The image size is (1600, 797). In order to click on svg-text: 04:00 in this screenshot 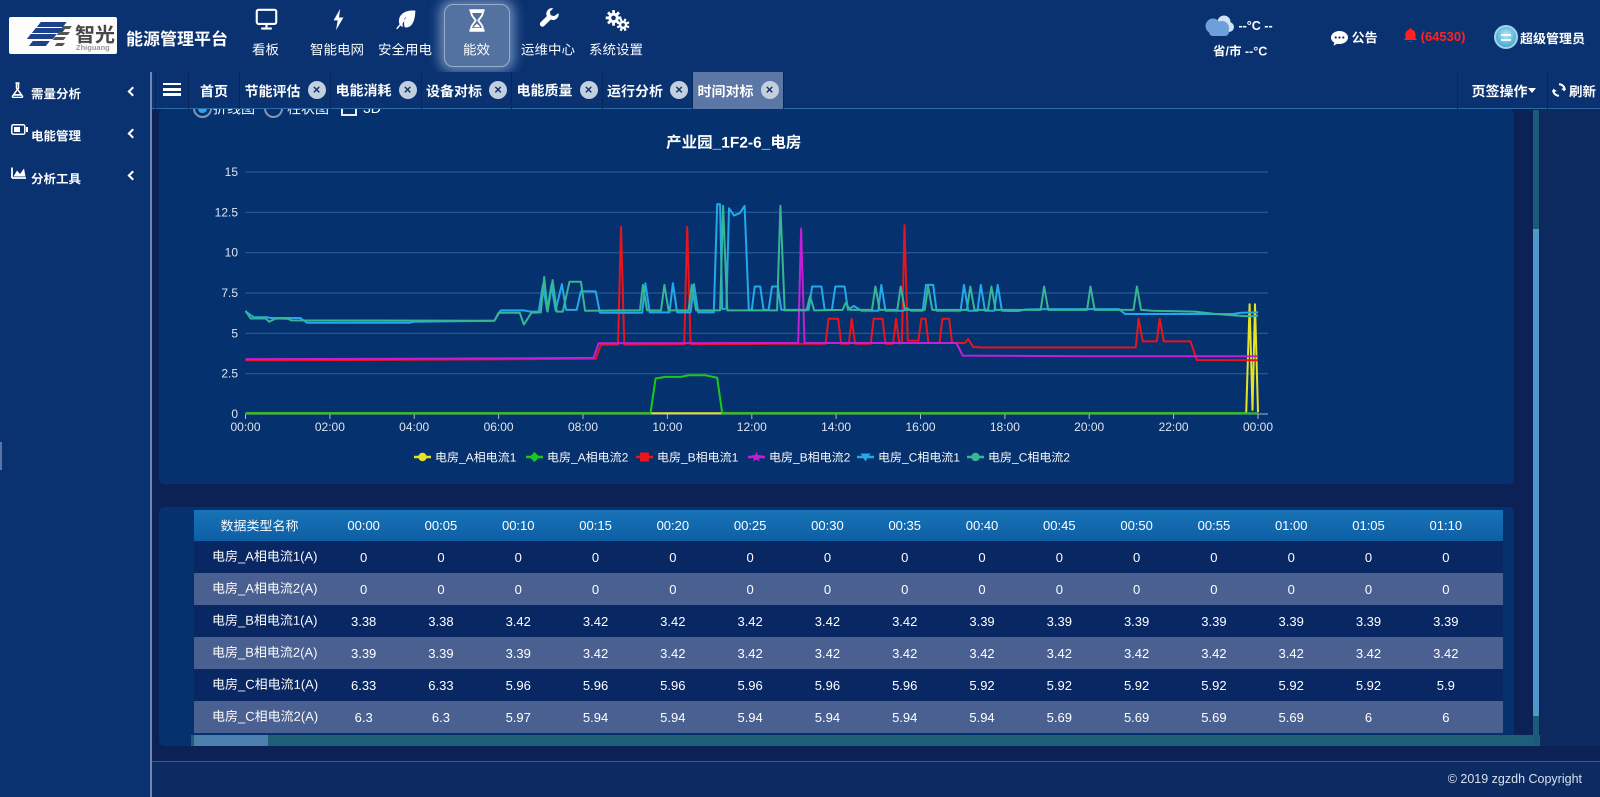, I will do `click(414, 427)`.